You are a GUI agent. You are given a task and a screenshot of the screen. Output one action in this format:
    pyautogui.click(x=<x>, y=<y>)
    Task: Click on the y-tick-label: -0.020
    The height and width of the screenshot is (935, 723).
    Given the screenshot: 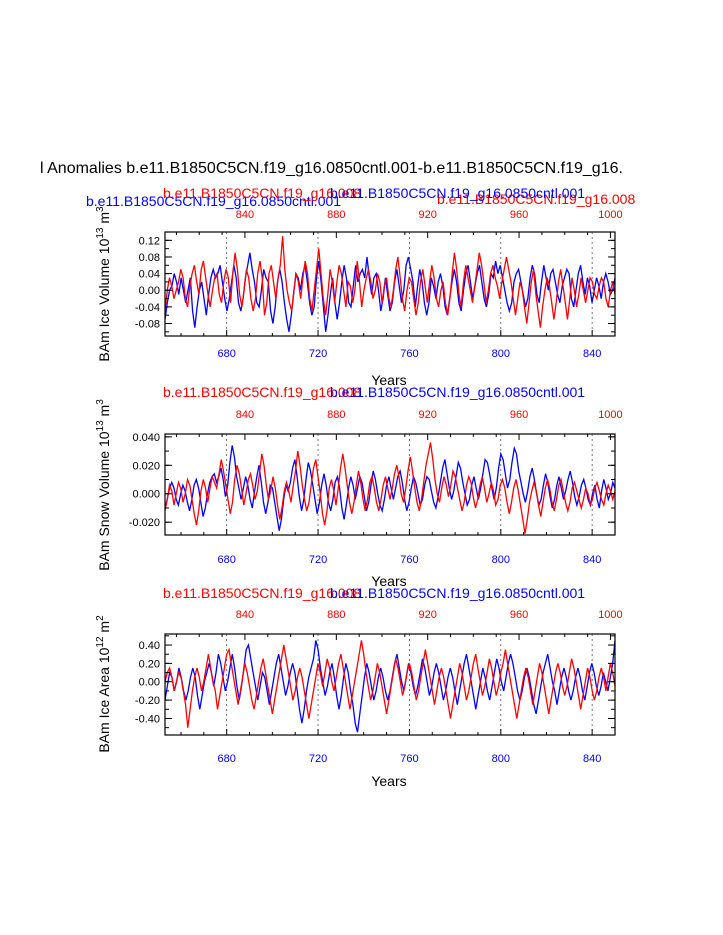 What is the action you would take?
    pyautogui.click(x=144, y=523)
    